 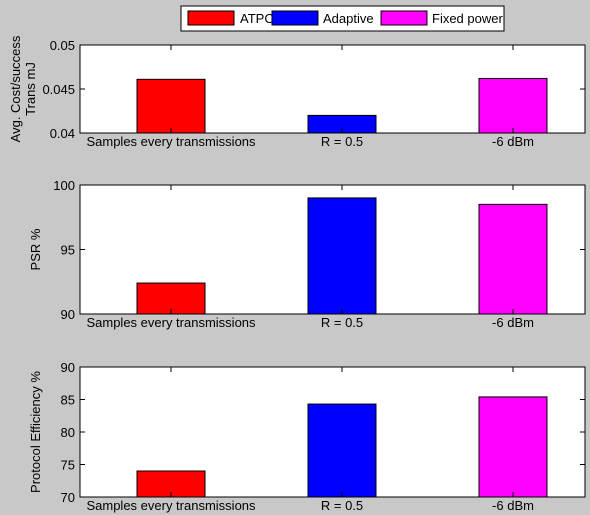 What do you see at coordinates (68, 432) in the screenshot?
I see `y-tick-label: 80` at bounding box center [68, 432].